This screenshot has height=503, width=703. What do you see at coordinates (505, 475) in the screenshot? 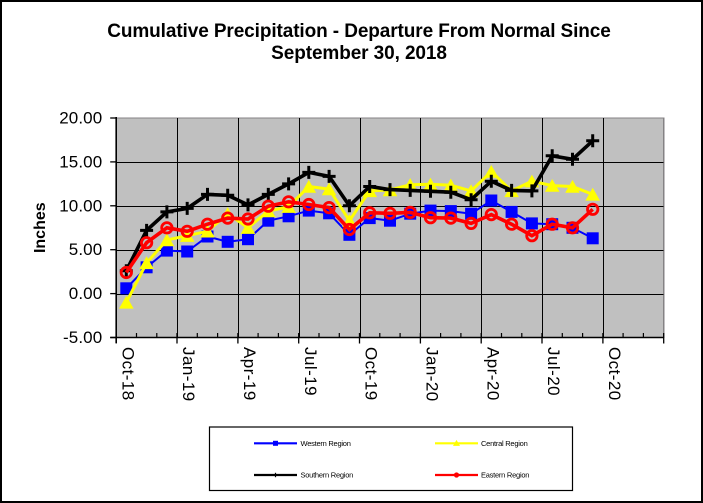
I see `svg-text: Eastern Region` at bounding box center [505, 475].